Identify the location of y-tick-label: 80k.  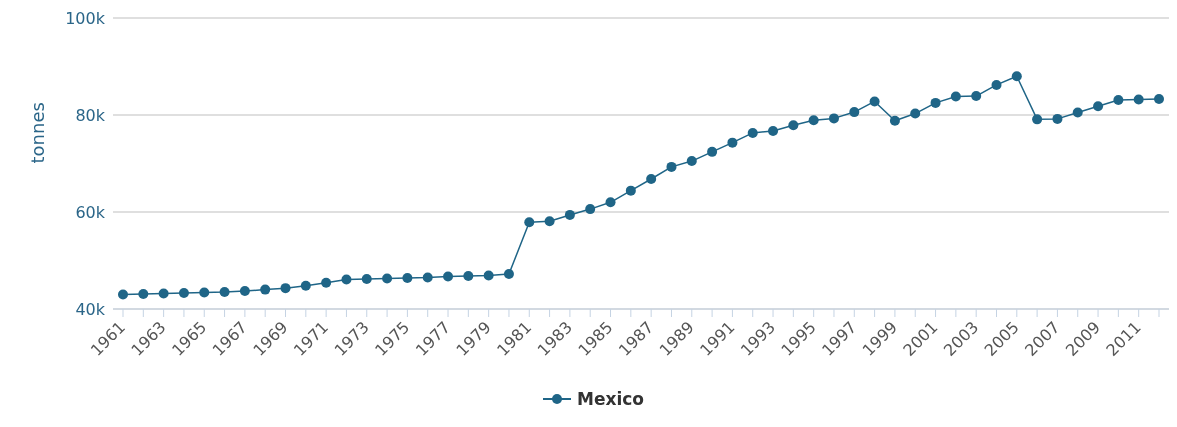
(90, 115).